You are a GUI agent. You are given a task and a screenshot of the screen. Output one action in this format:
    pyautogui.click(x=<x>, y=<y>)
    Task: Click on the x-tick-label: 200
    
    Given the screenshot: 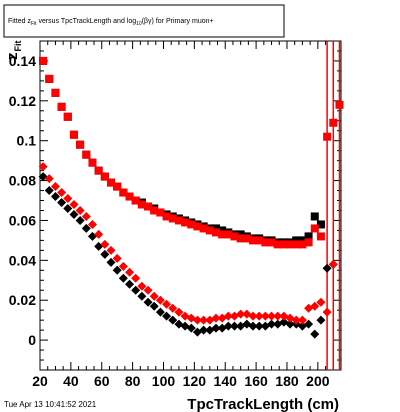 What is the action you would take?
    pyautogui.click(x=318, y=381)
    